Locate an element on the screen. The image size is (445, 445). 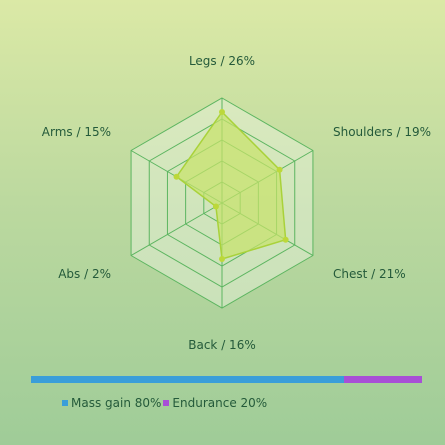
bar-segment-endurance is located at coordinates (382, 379).